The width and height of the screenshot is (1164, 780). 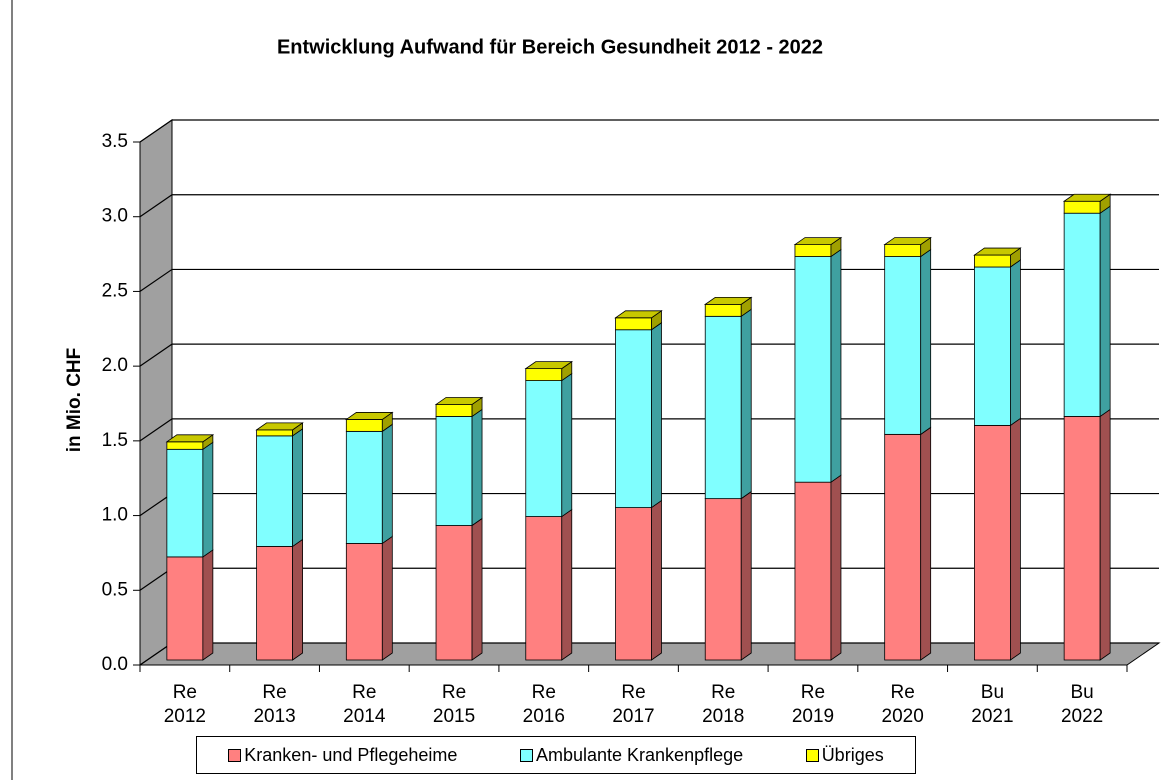 I want to click on x-tick-label: Re 2012, so click(x=184, y=704).